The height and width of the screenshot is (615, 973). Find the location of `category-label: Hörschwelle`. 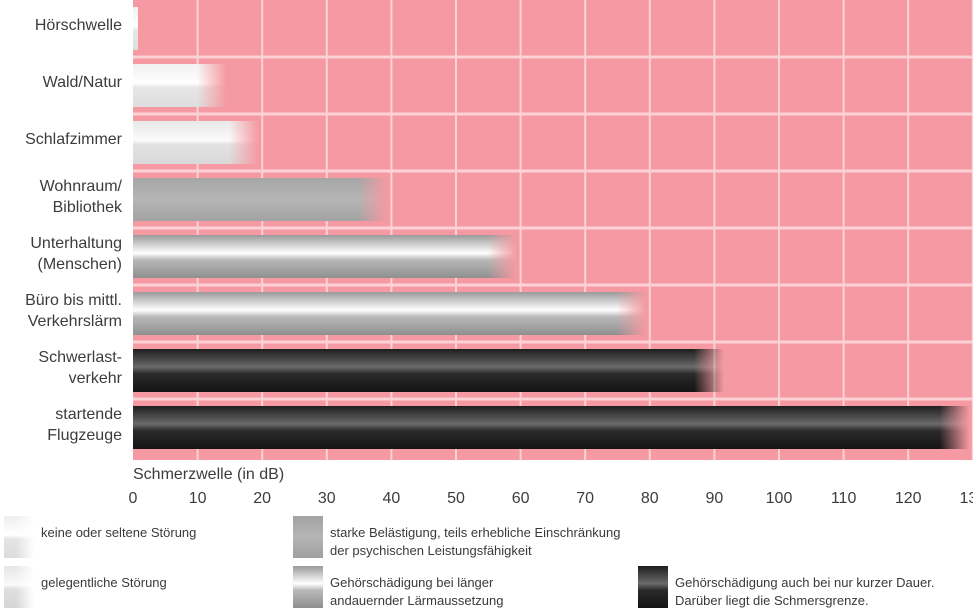

category-label: Hörschwelle is located at coordinates (78, 25).